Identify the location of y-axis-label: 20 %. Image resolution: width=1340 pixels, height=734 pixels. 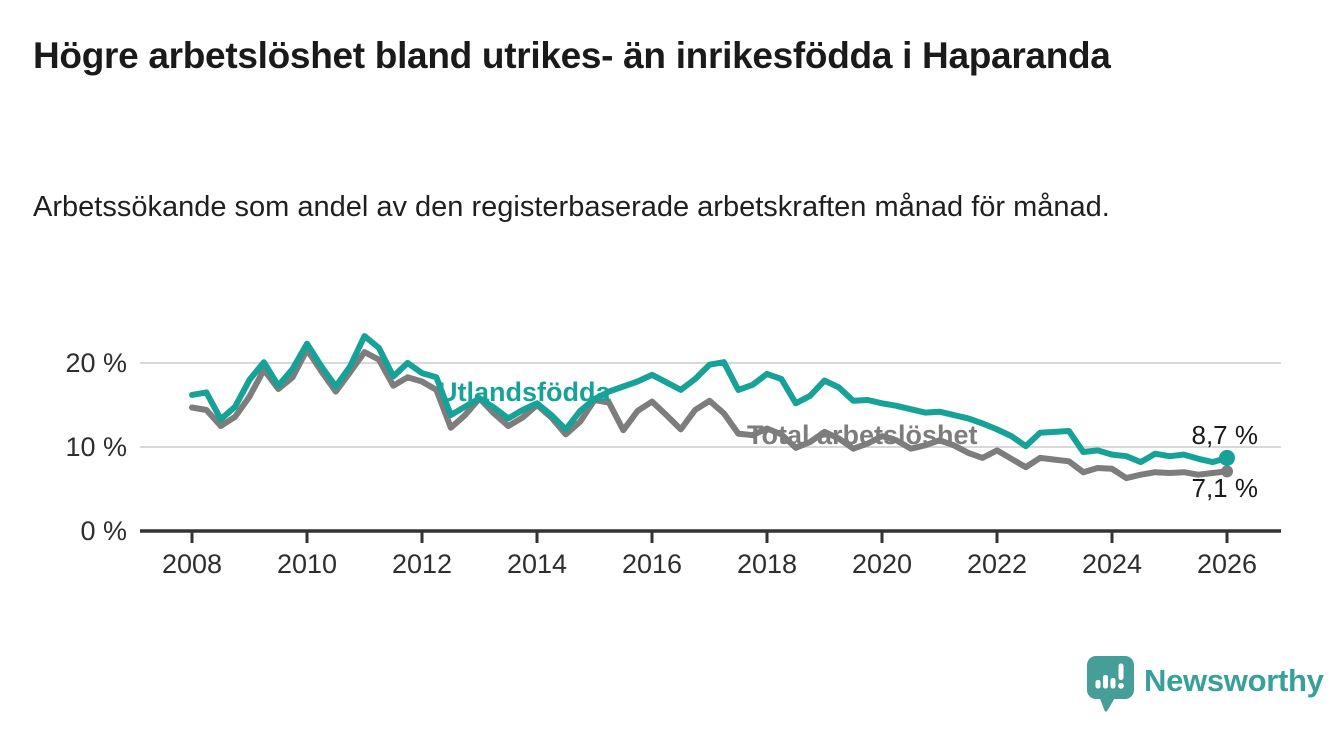
(96, 363).